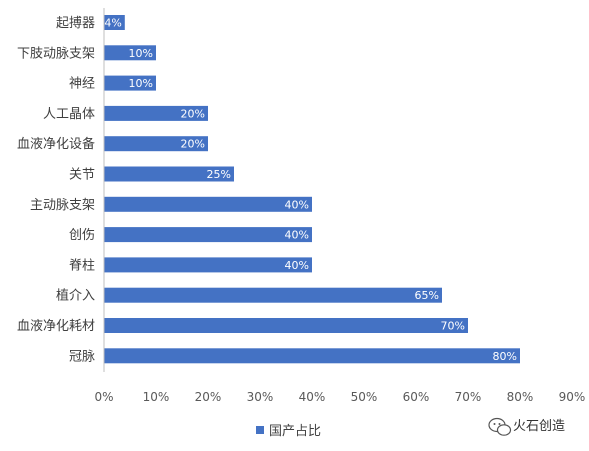 The width and height of the screenshot is (589, 451). Describe the element at coordinates (572, 397) in the screenshot. I see `x-tick-label: 90%` at that location.